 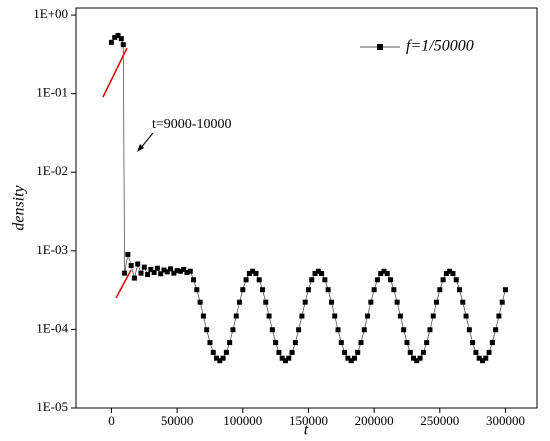 I want to click on legend-label: f=1/50000, so click(x=440, y=46).